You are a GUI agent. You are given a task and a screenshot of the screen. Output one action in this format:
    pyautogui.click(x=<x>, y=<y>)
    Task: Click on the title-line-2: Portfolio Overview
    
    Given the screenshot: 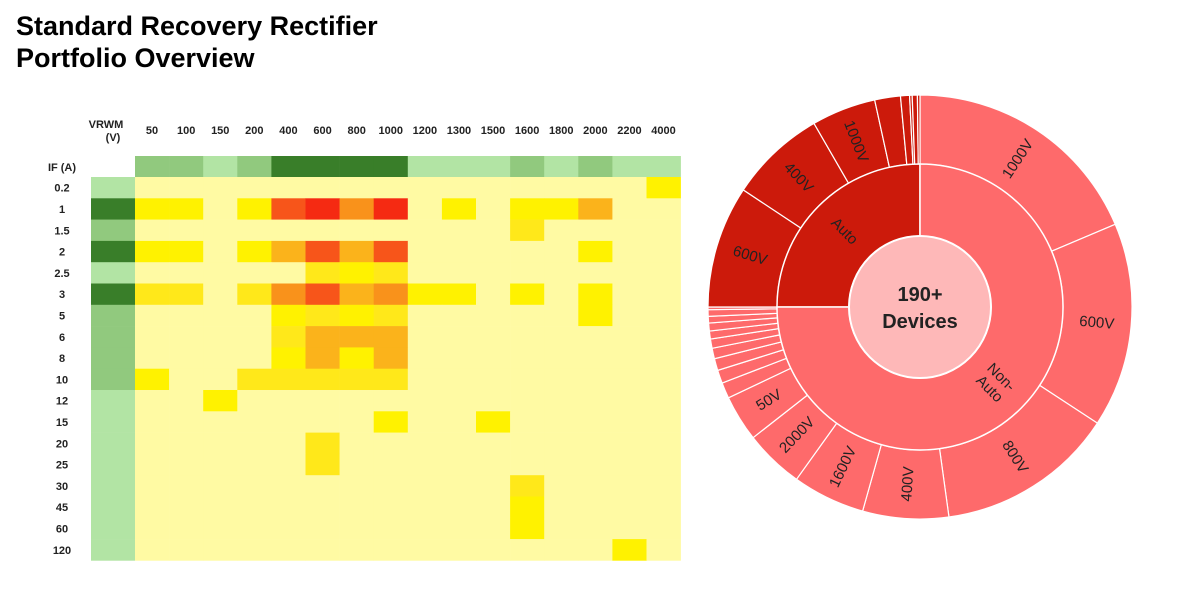 What is the action you would take?
    pyautogui.click(x=135, y=58)
    